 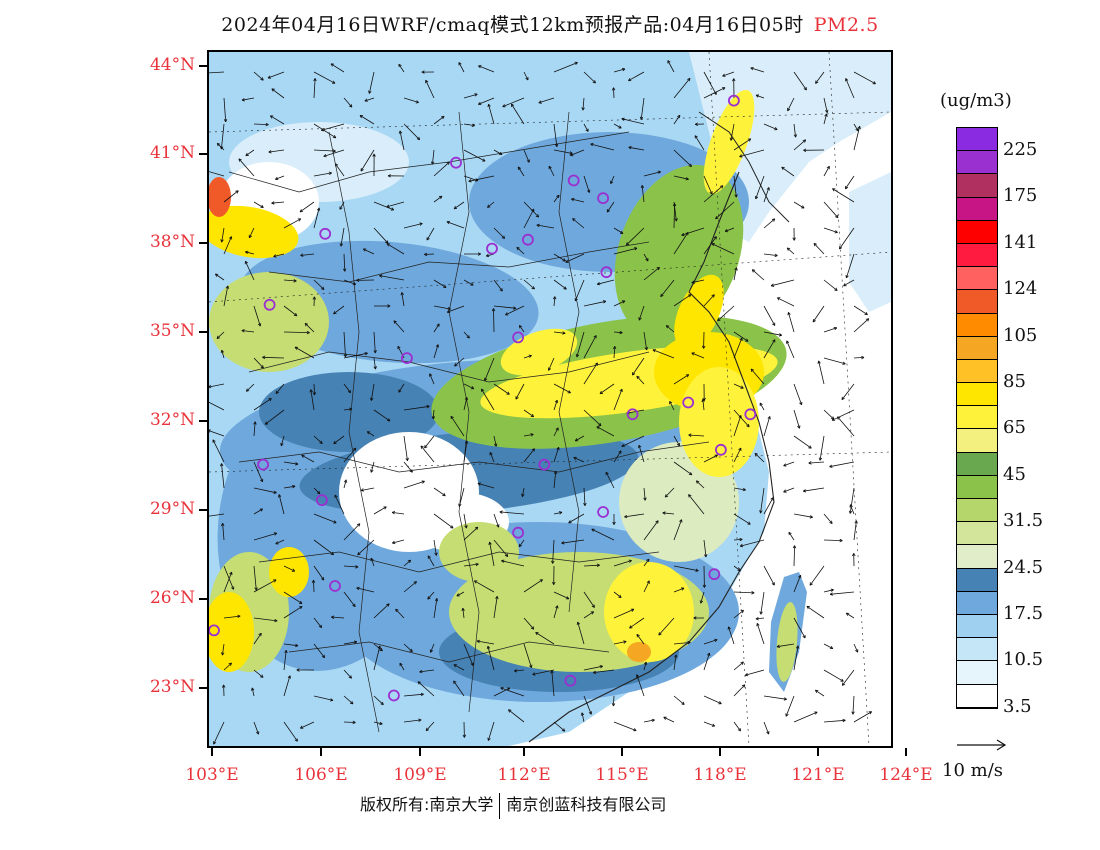 I want to click on lon-label: 118°E, so click(x=720, y=775).